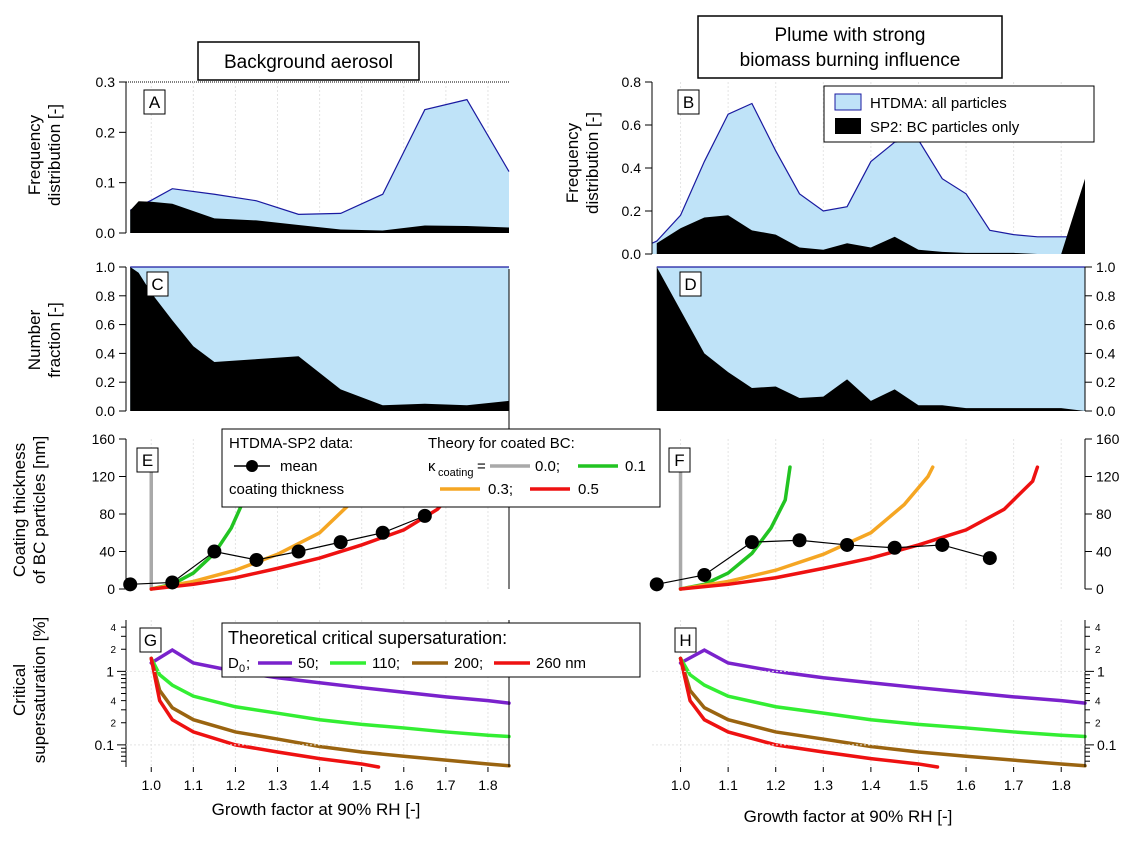 Image resolution: width=1142 pixels, height=852 pixels. What do you see at coordinates (104, 477) in the screenshot?
I see `y-tick-label-E: 120` at bounding box center [104, 477].